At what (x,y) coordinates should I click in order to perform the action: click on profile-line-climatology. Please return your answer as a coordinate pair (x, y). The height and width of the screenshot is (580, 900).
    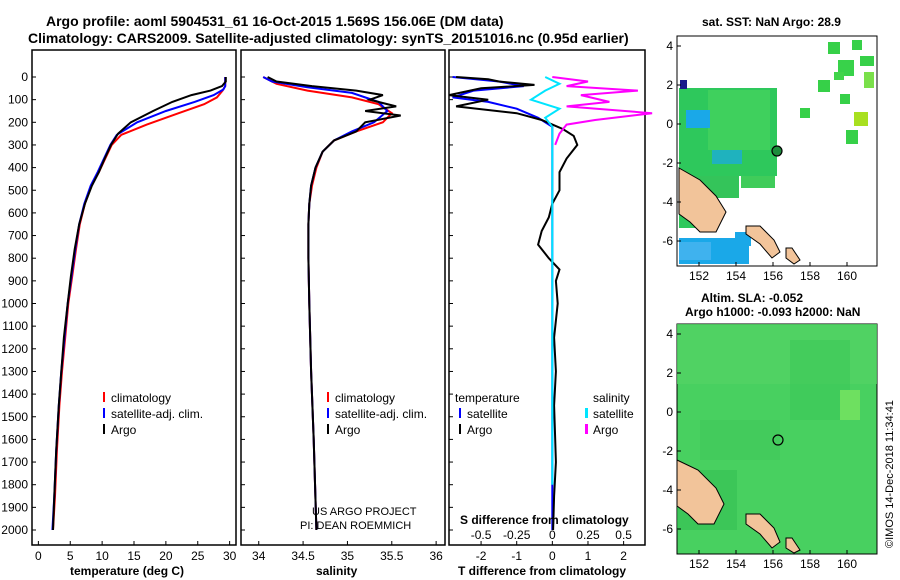
    Looking at the image, I should click on (328, 303).